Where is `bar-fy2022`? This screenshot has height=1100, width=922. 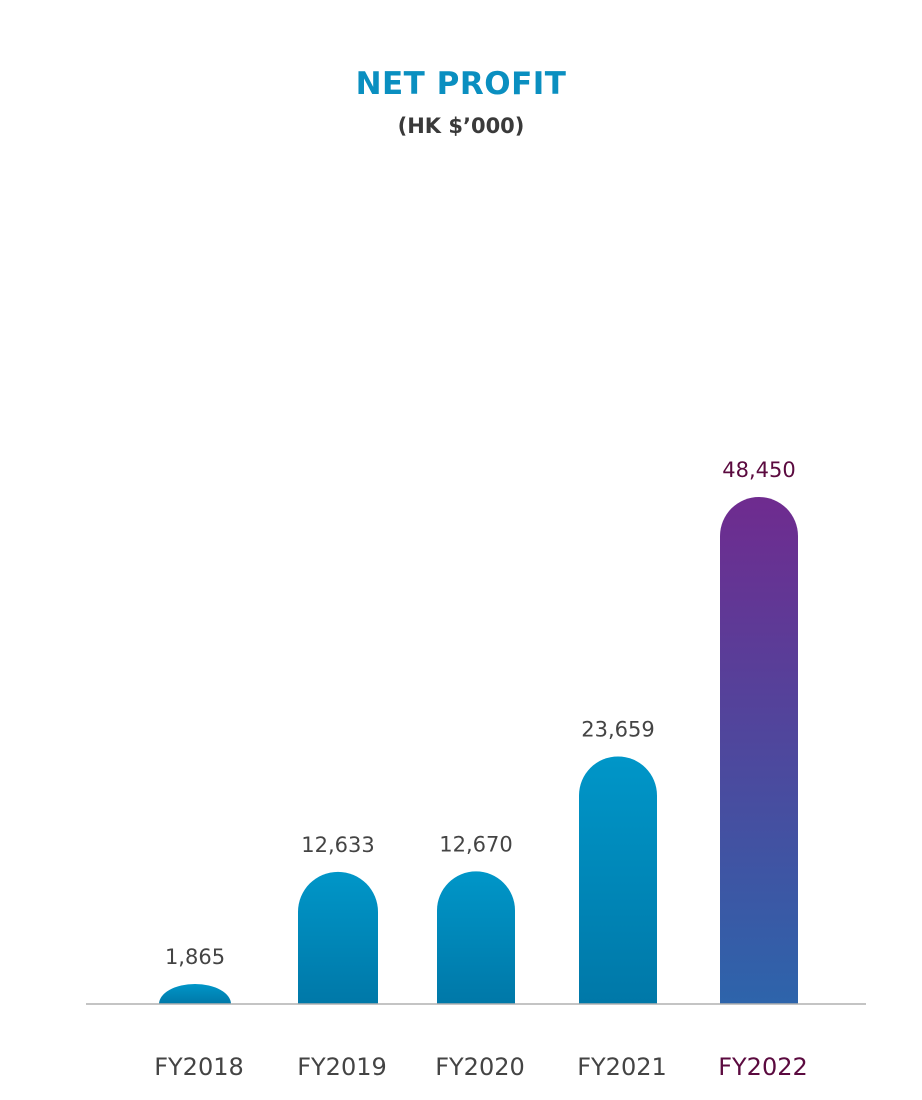 bar-fy2022 is located at coordinates (759, 750).